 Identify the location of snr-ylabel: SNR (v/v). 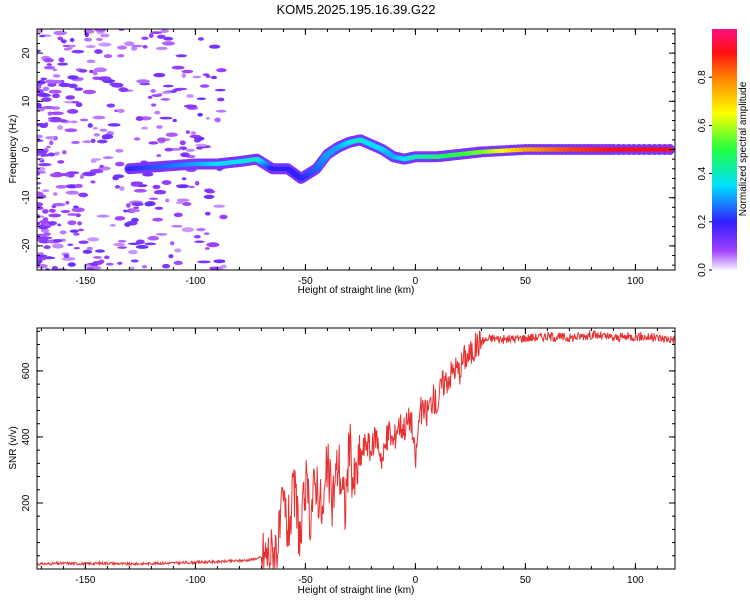
(13, 447).